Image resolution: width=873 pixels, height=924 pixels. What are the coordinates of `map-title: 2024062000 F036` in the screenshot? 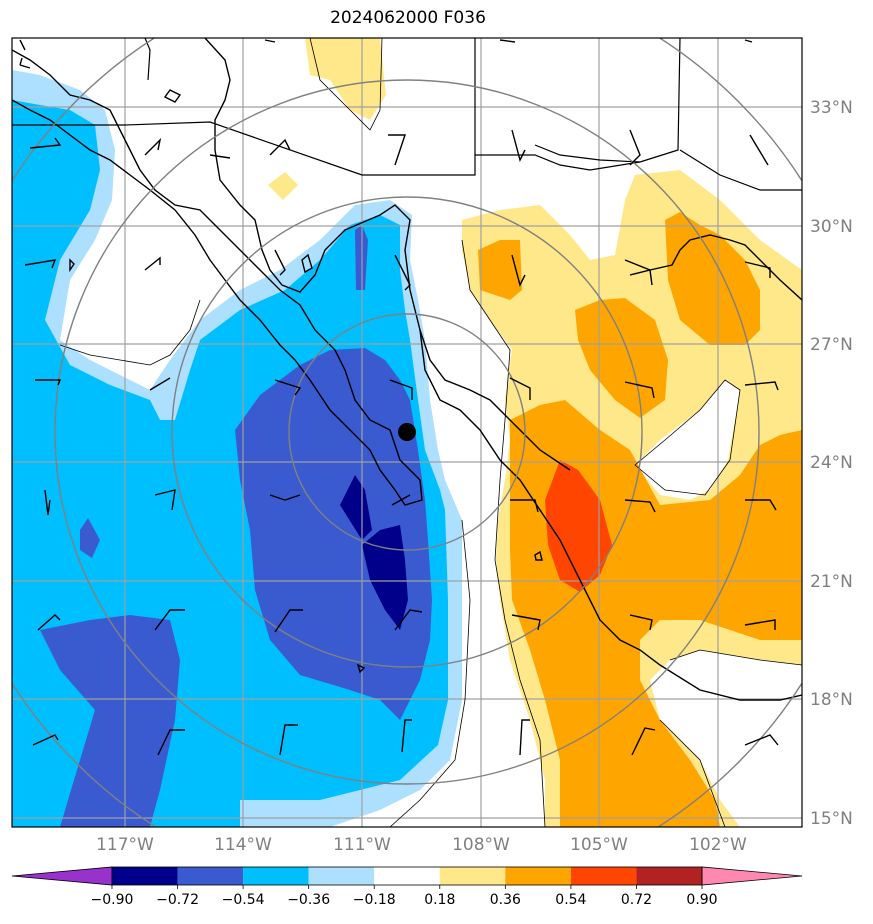 It's located at (408, 18).